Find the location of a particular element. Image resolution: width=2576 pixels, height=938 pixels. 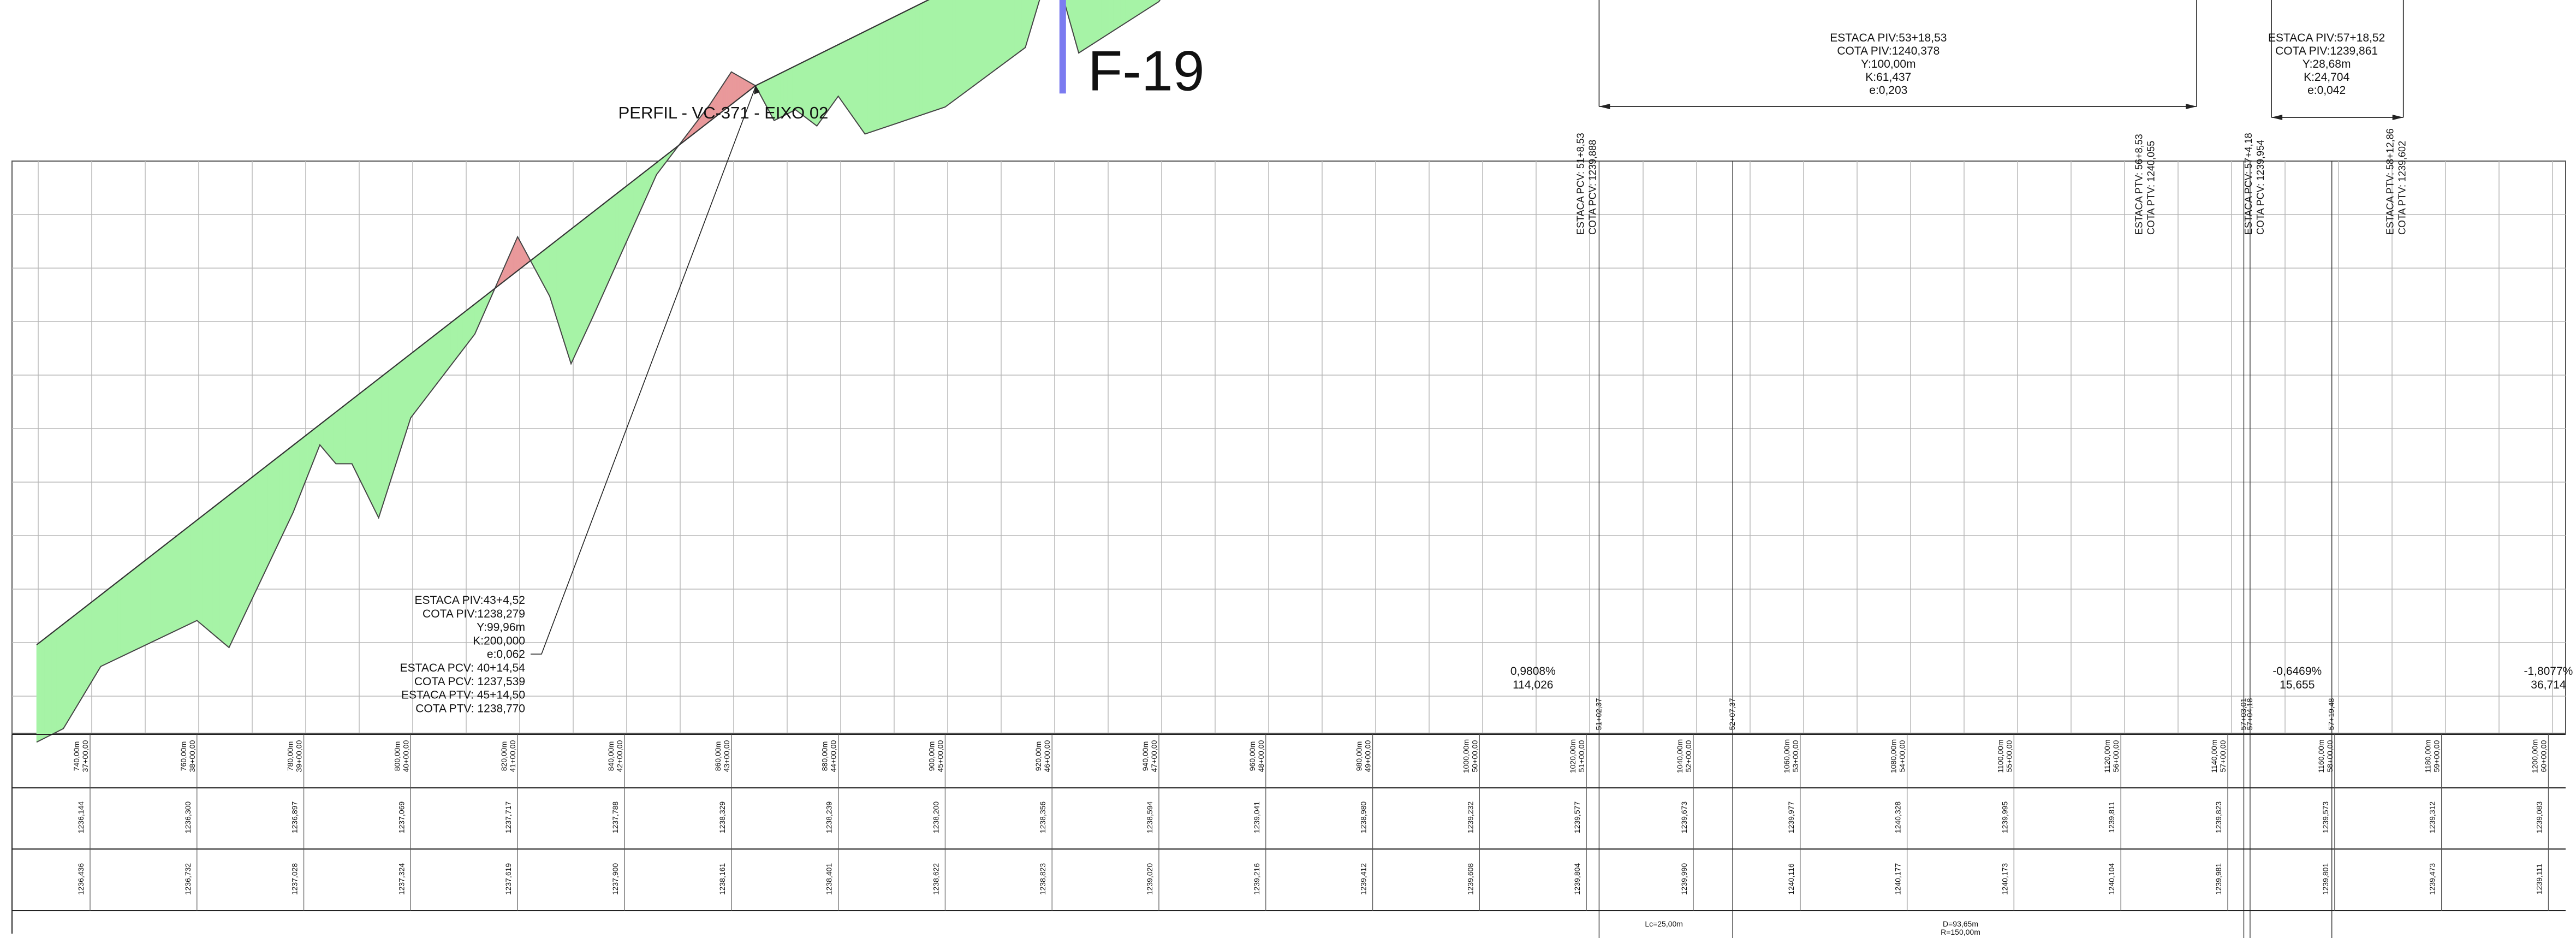

bottom-slope-length: 114,026 is located at coordinates (1533, 685).